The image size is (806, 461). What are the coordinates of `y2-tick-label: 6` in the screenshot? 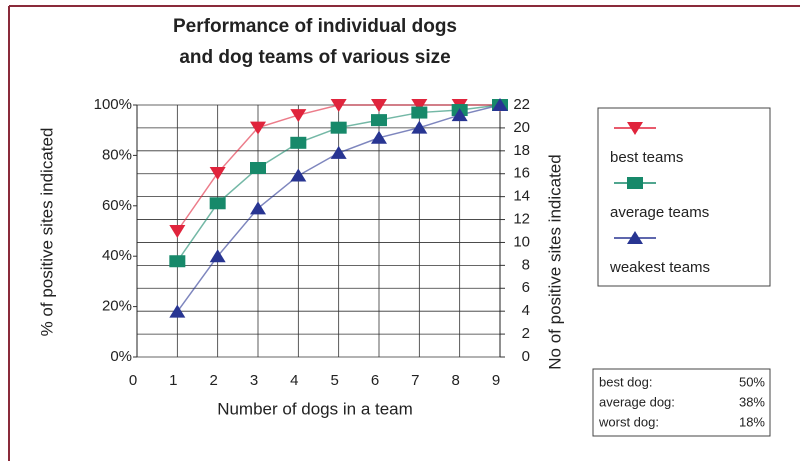 It's located at (526, 287).